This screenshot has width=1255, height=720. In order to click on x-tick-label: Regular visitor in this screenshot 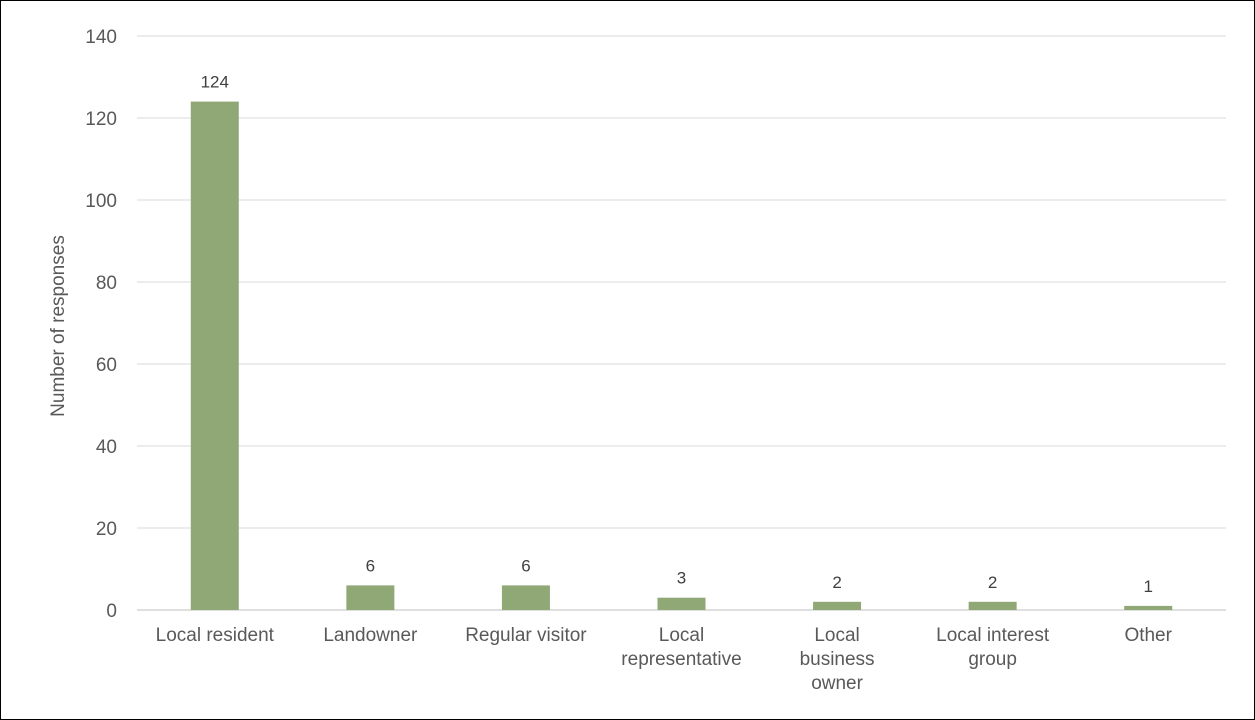, I will do `click(526, 635)`.